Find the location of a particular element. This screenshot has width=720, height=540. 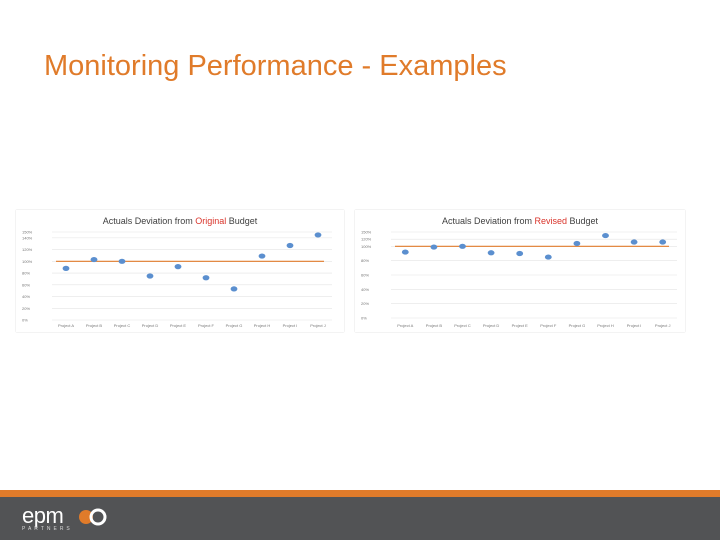

footer-accent-stripe is located at coordinates (360, 493).